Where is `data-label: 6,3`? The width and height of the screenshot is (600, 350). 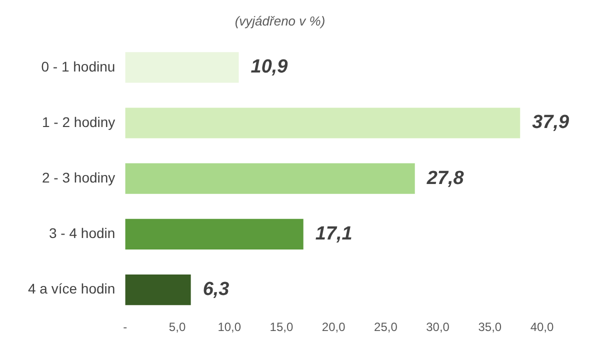
data-label: 6,3 is located at coordinates (216, 289).